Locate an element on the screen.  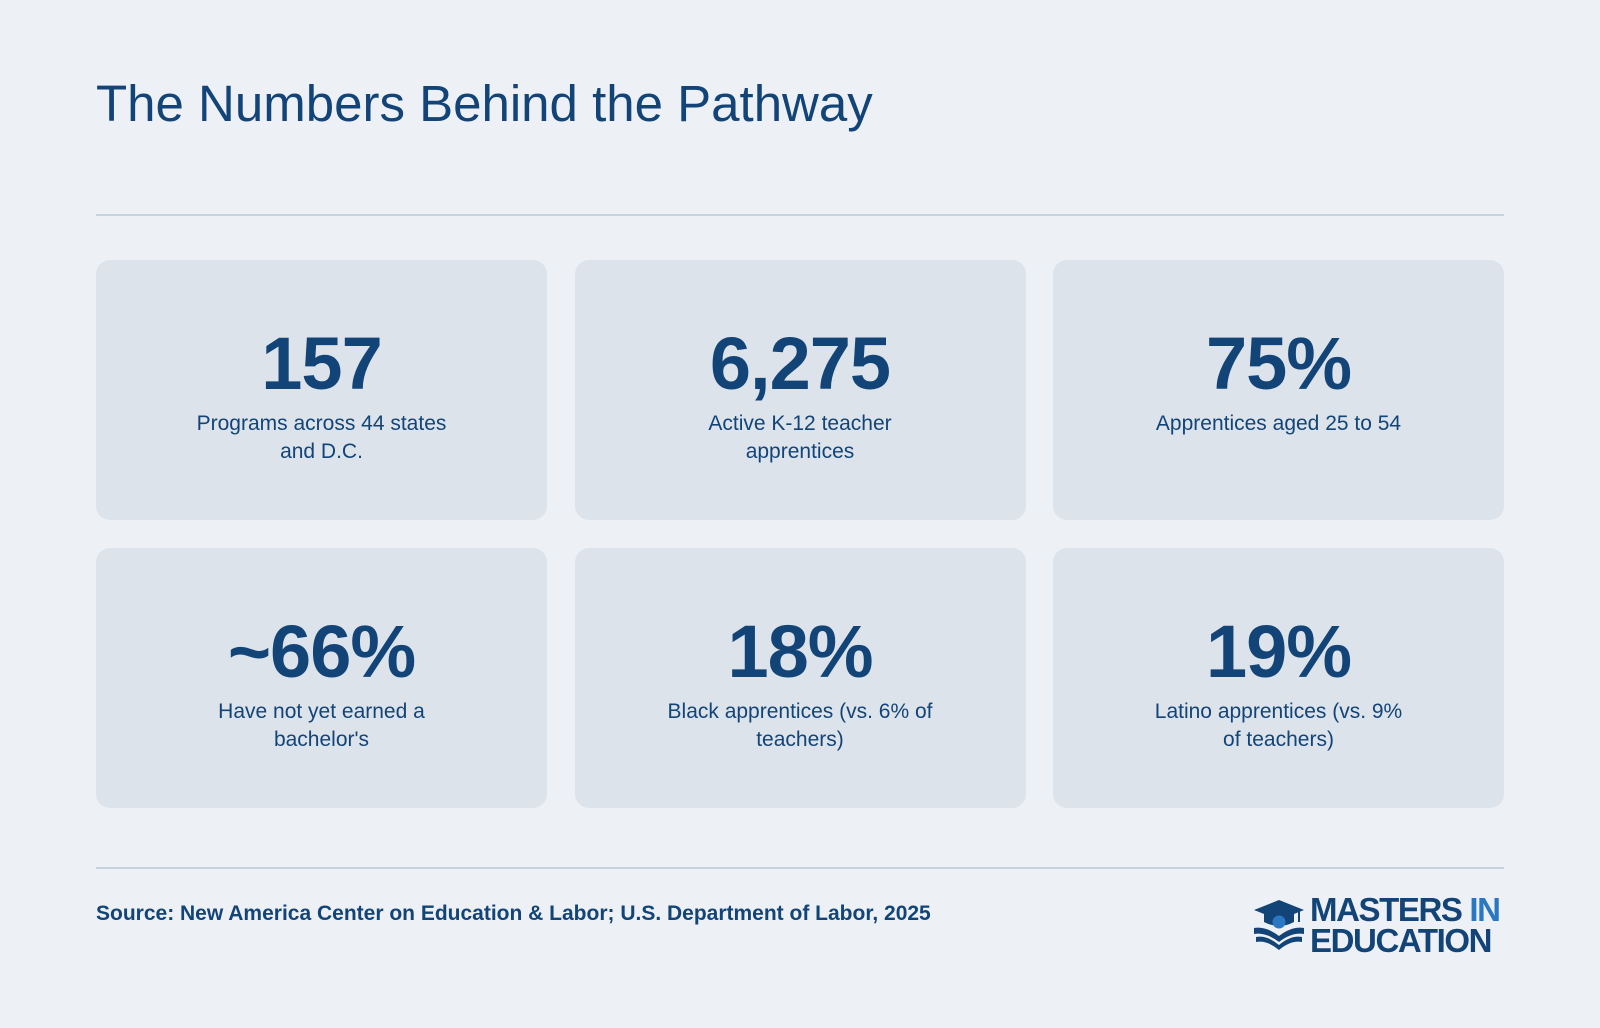
stat-value: 75% is located at coordinates (1278, 363).